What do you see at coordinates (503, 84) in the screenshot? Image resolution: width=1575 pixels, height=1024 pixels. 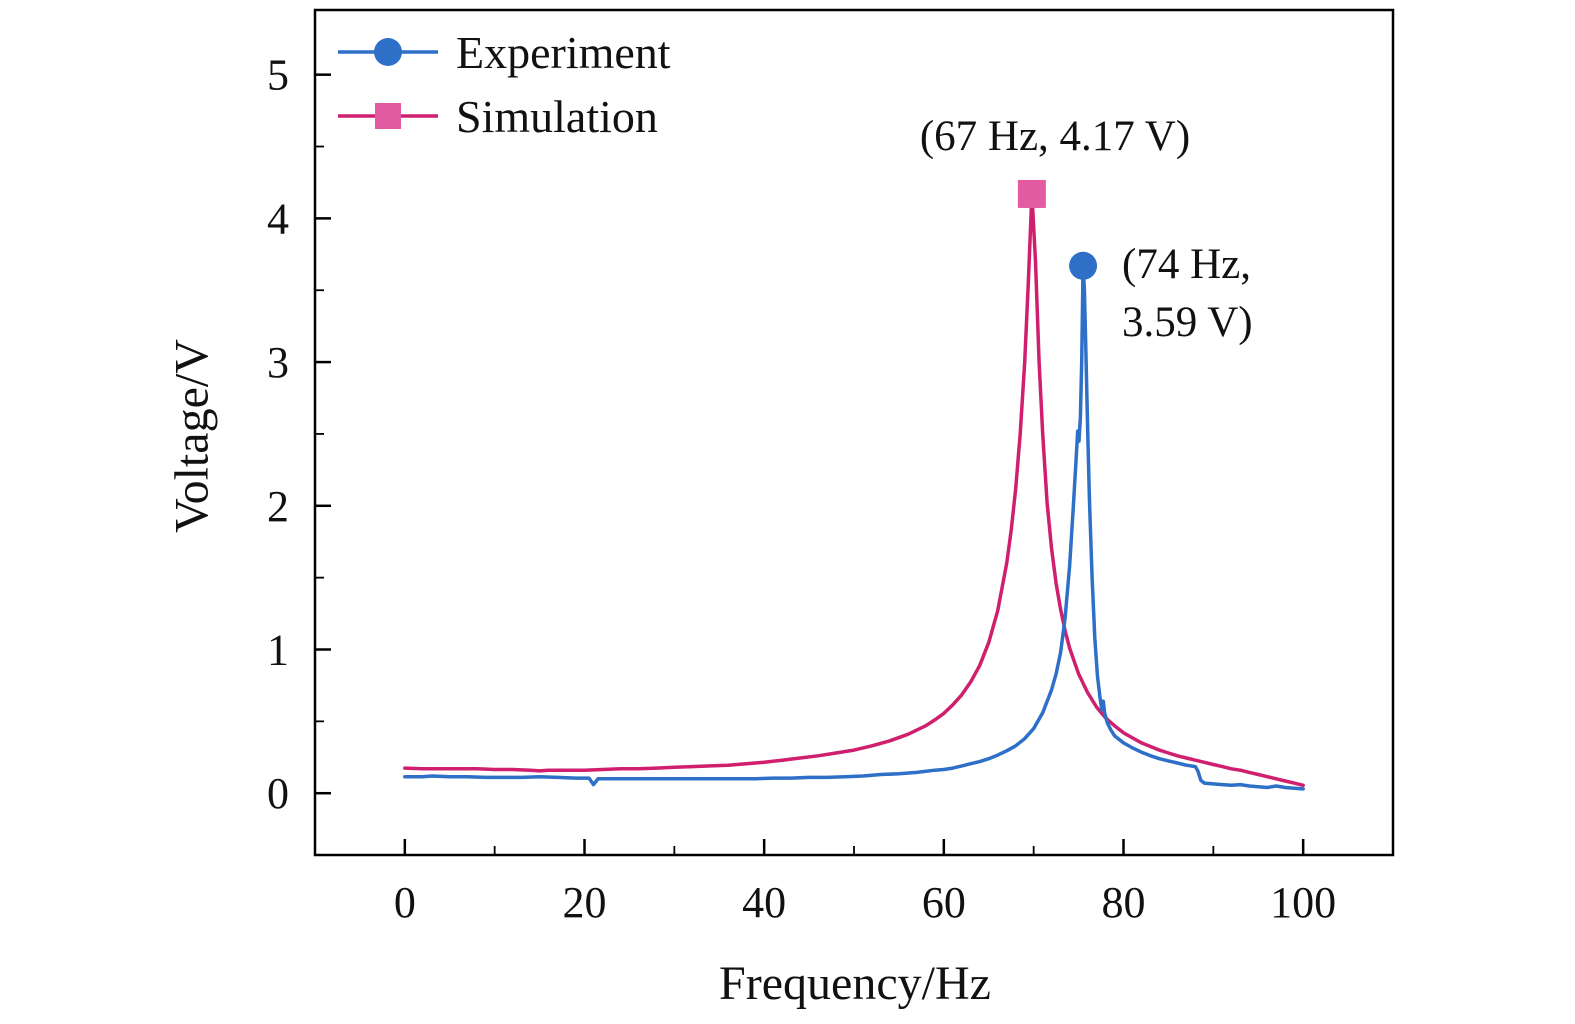 I see `legend: Experiment Simulation` at bounding box center [503, 84].